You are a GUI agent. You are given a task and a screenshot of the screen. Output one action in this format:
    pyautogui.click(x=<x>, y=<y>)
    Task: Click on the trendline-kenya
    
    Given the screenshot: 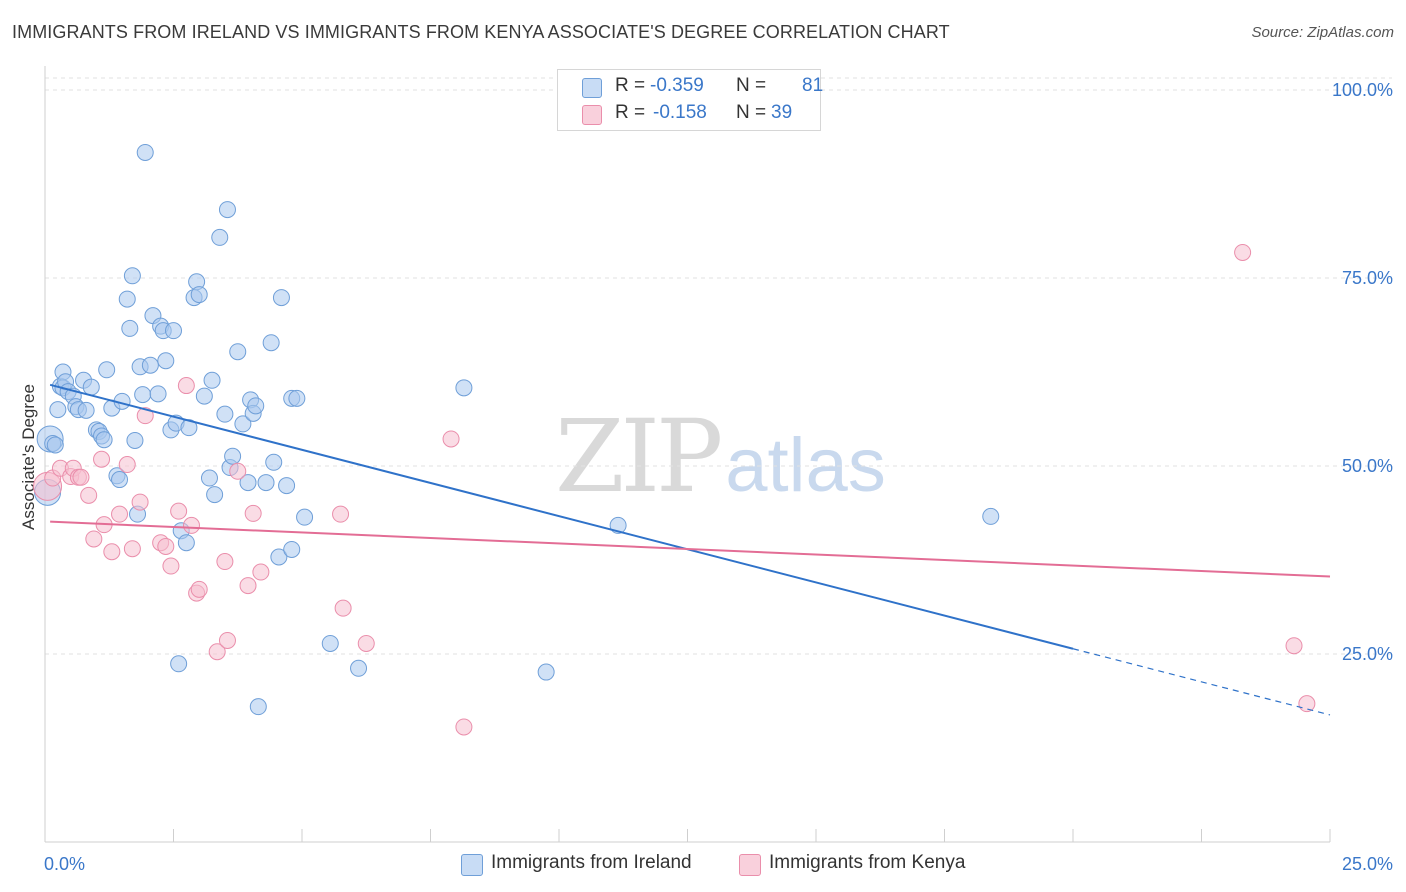 What is the action you would take?
    pyautogui.click(x=690, y=549)
    